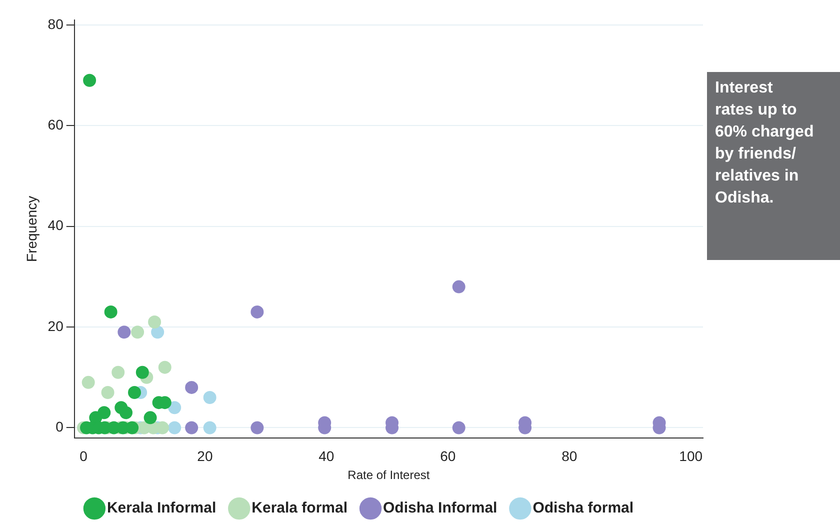  Describe the element at coordinates (56, 24) in the screenshot. I see `y-tick-label: 80` at that location.